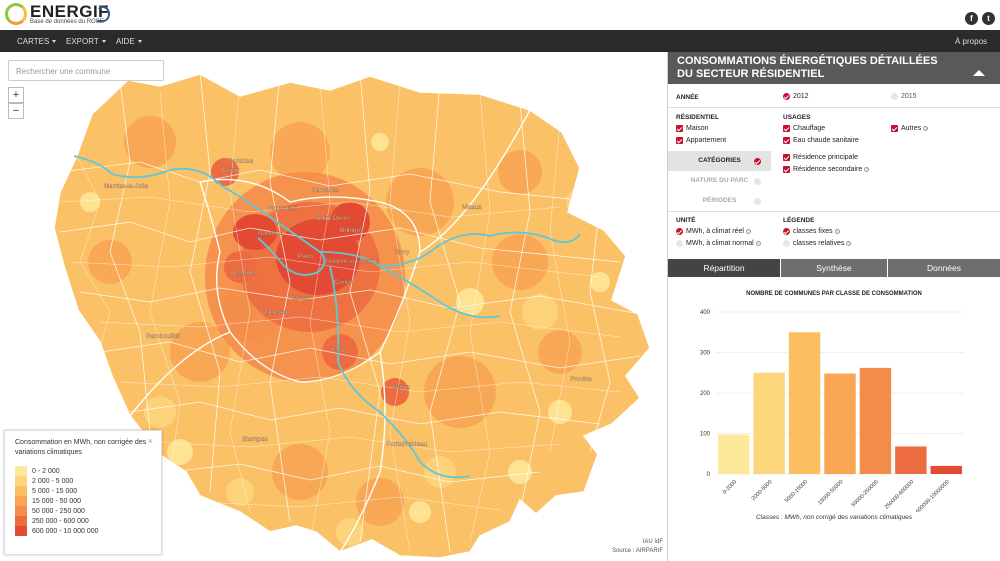 Image resolution: width=1000 pixels, height=561 pixels. Describe the element at coordinates (979, 73) in the screenshot. I see `collapse-icon` at that location.